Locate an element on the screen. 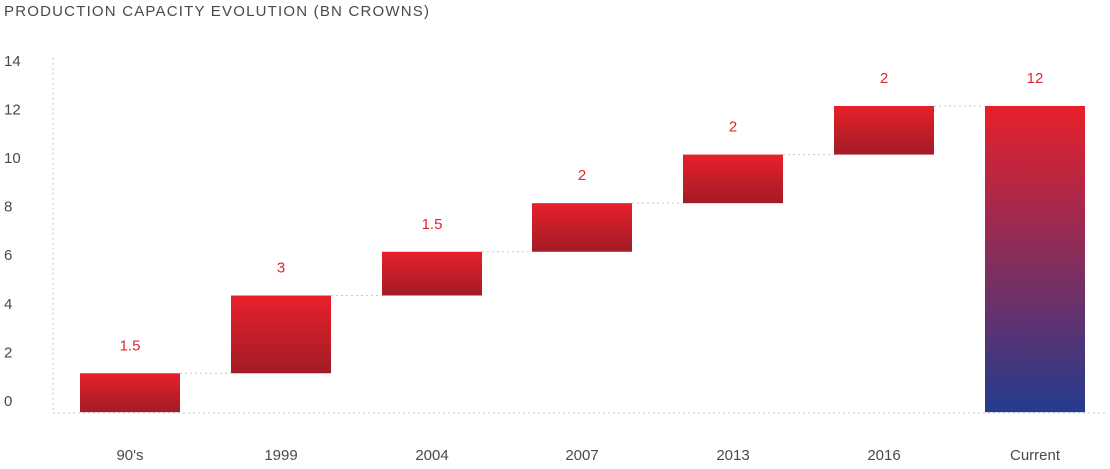  total-bar is located at coordinates (1035, 259).